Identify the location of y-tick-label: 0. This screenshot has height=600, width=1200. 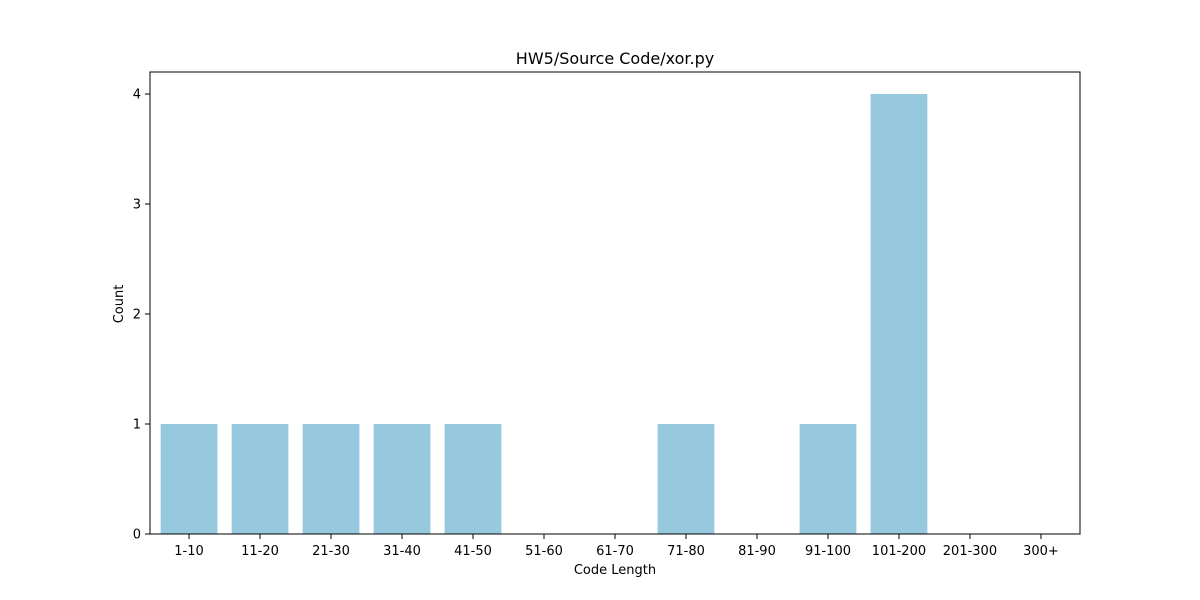
(137, 535).